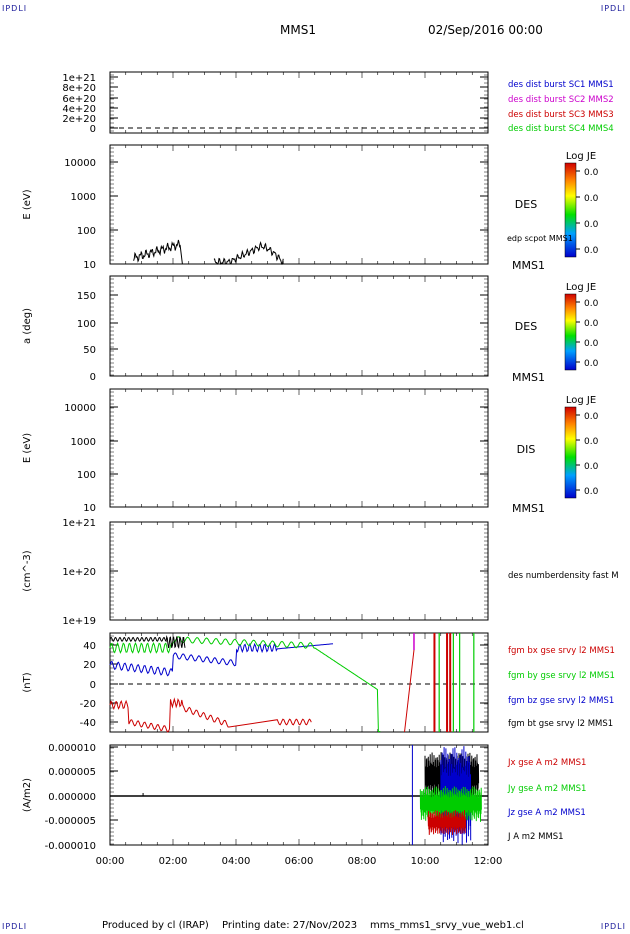 The height and width of the screenshot is (934, 630). Describe the element at coordinates (155, 925) in the screenshot. I see `footer-produced: Produced by cl (IRAP)` at that location.